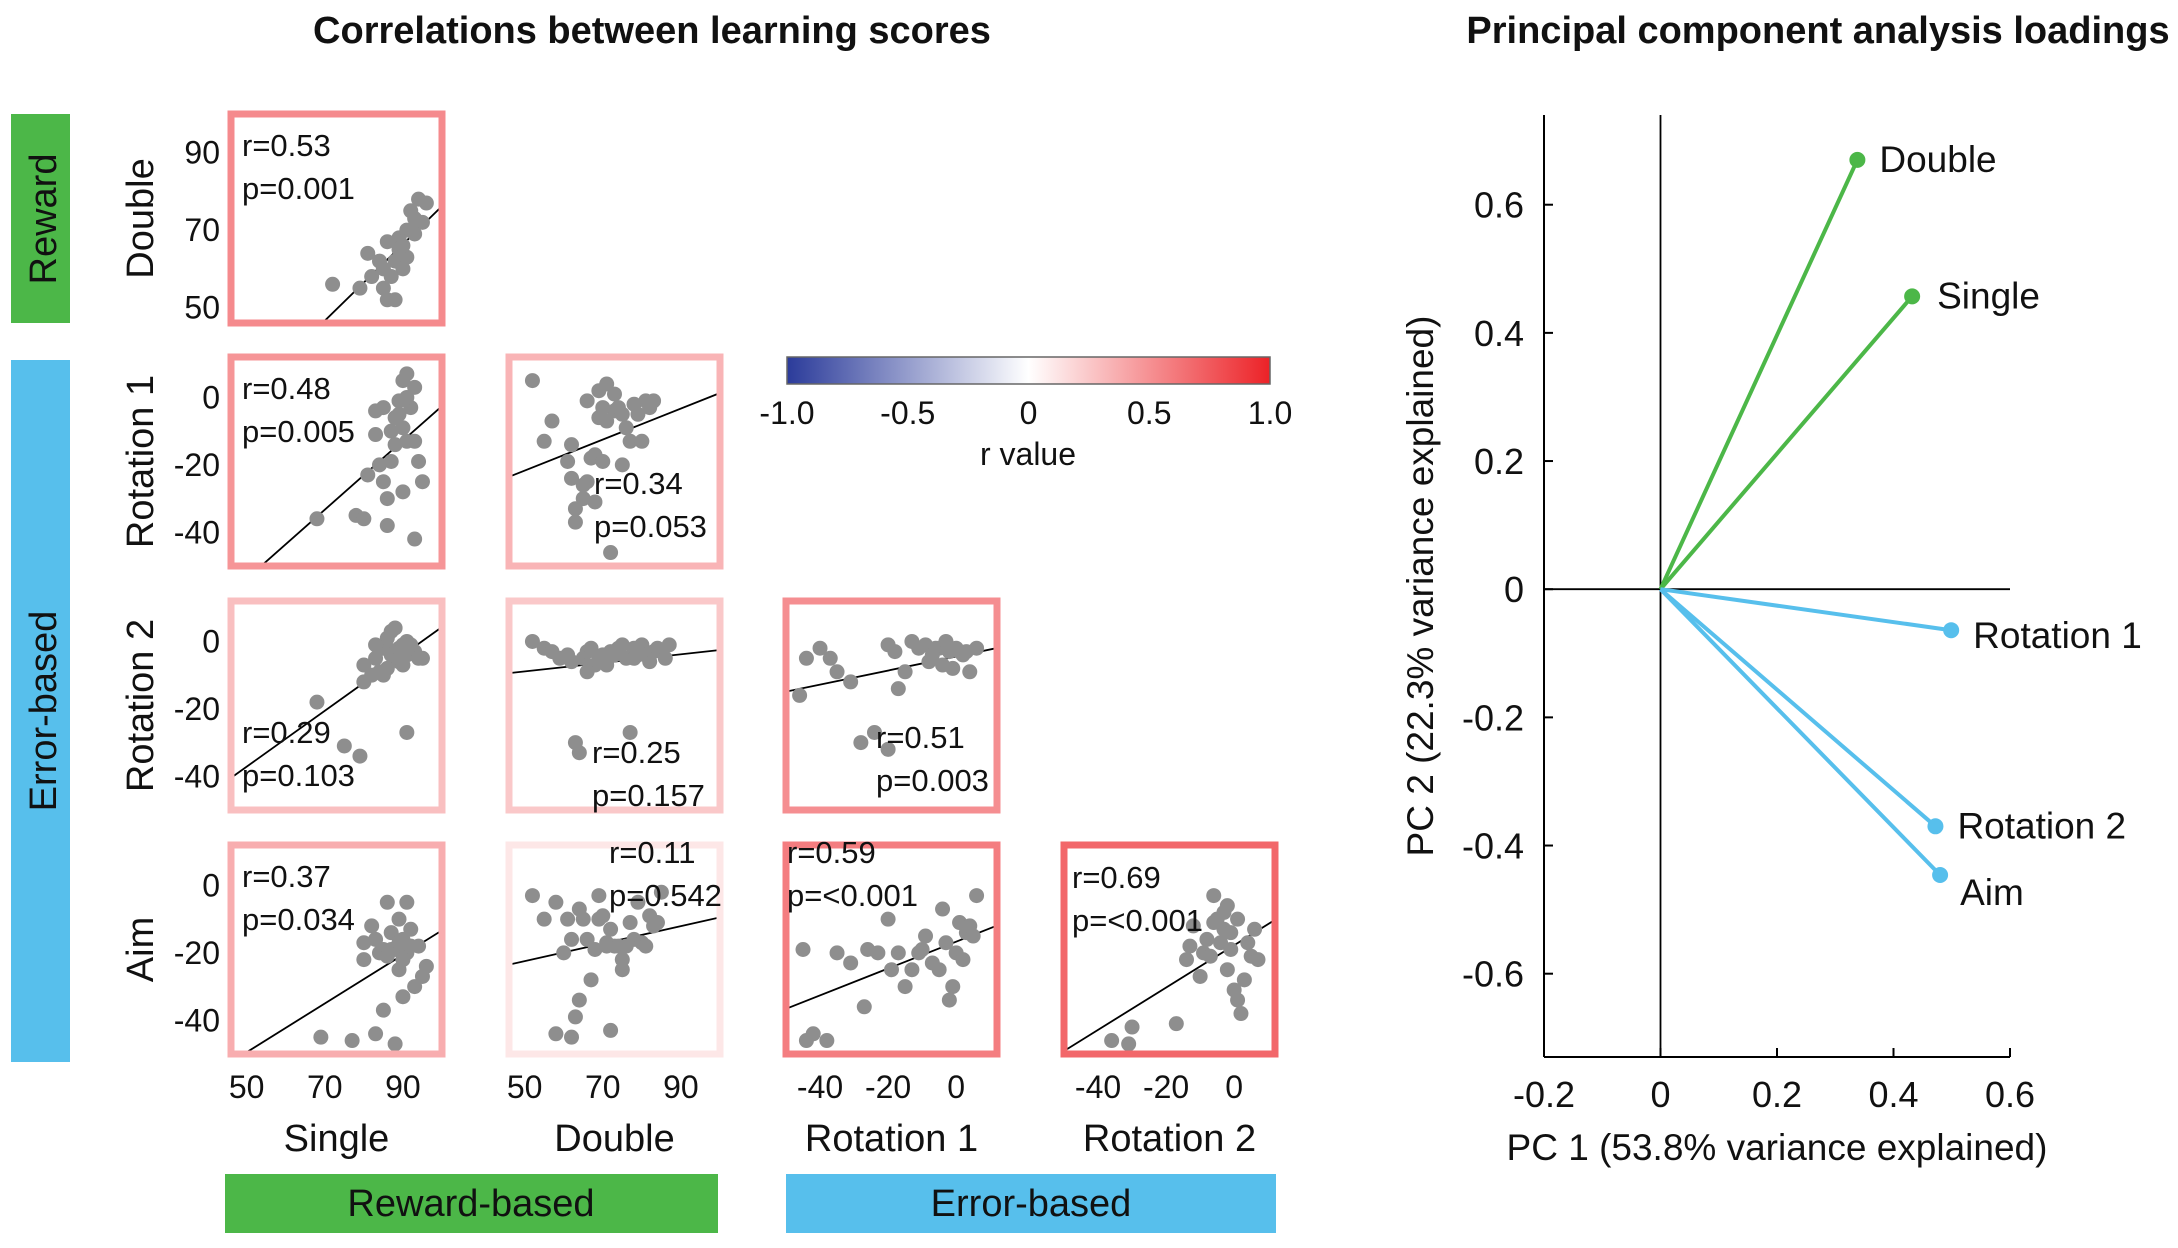 Image resolution: width=2178 pixels, height=1248 pixels. What do you see at coordinates (920, 737) in the screenshot?
I see `r-value-label: r=0.51` at bounding box center [920, 737].